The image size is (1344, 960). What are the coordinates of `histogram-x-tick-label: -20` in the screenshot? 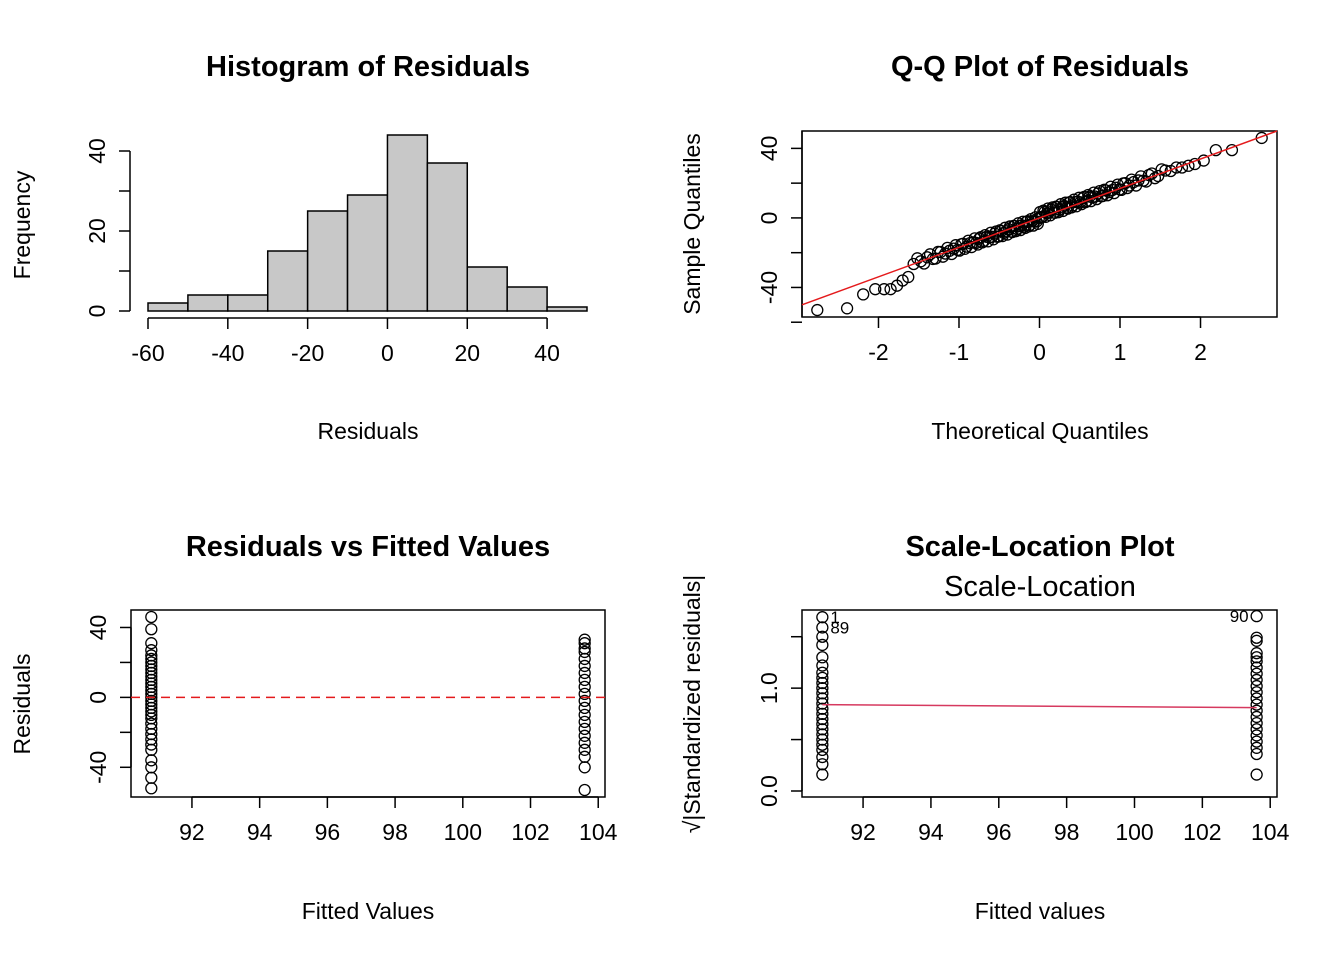 It's located at (307, 353).